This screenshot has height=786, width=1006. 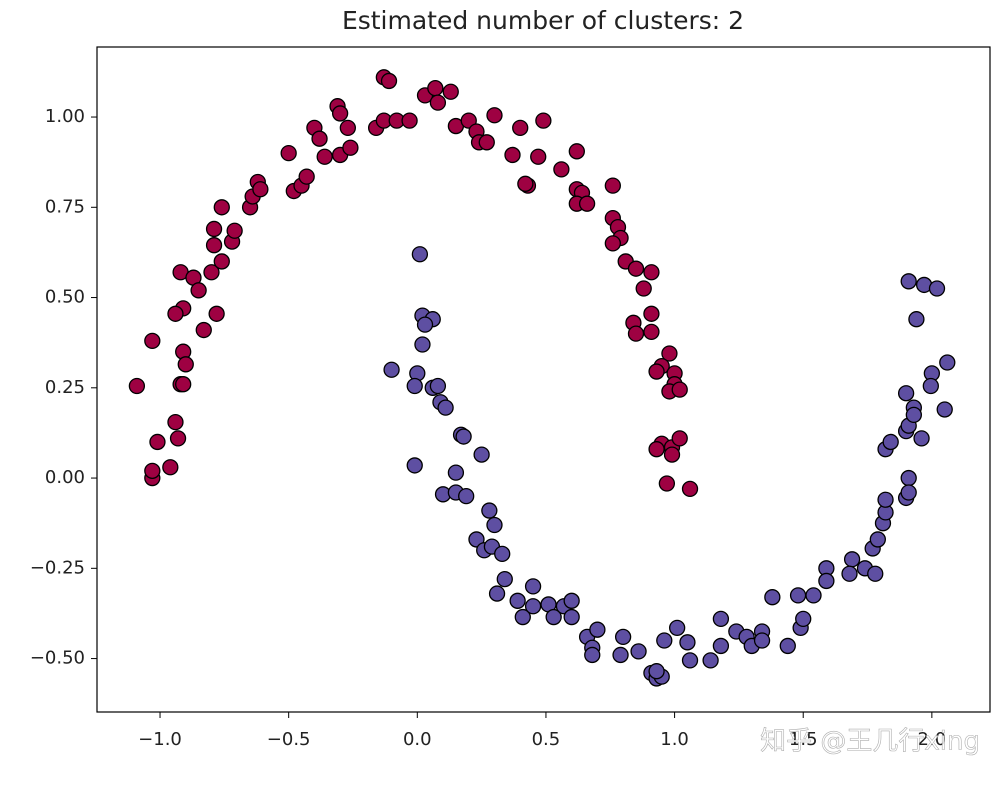 I want to click on y-tick-label: 0.00, so click(x=65, y=477).